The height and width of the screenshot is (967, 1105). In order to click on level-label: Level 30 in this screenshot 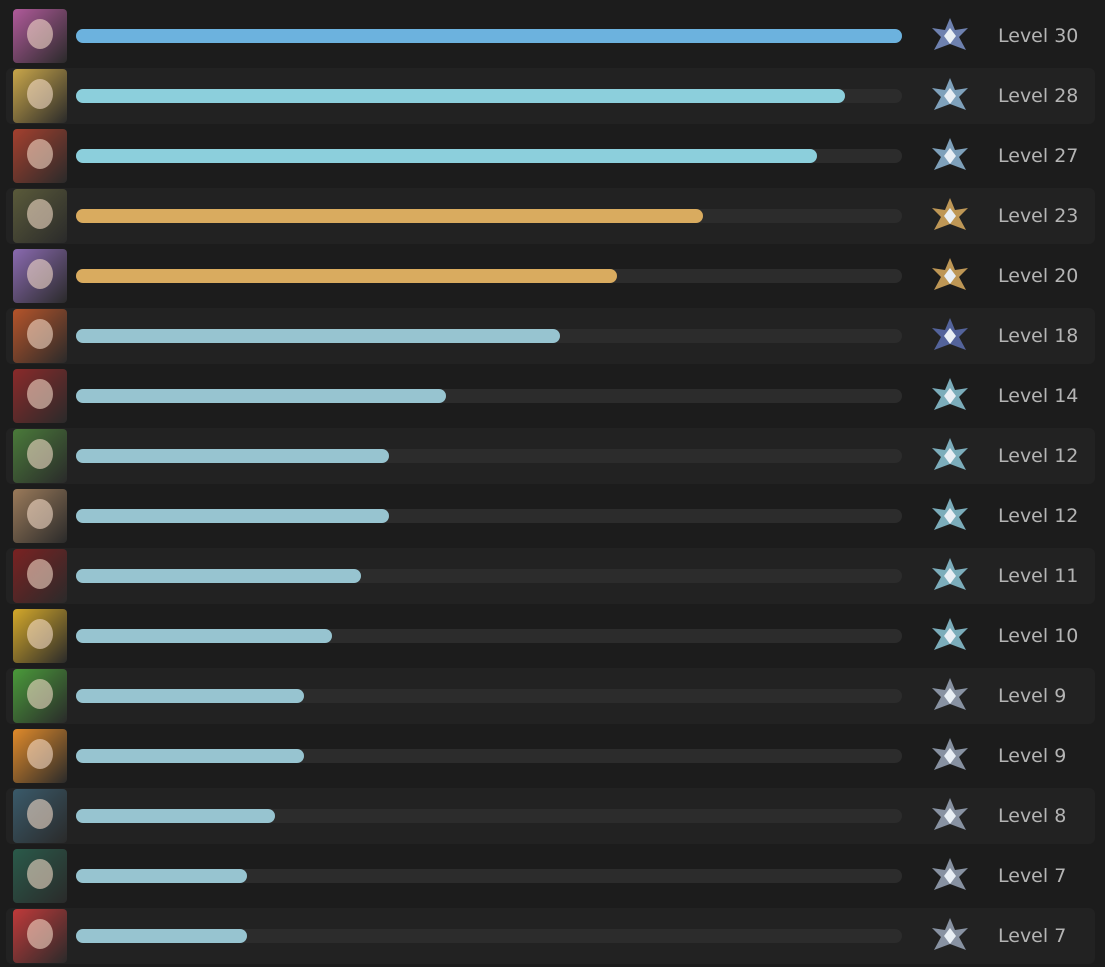, I will do `click(1038, 36)`.